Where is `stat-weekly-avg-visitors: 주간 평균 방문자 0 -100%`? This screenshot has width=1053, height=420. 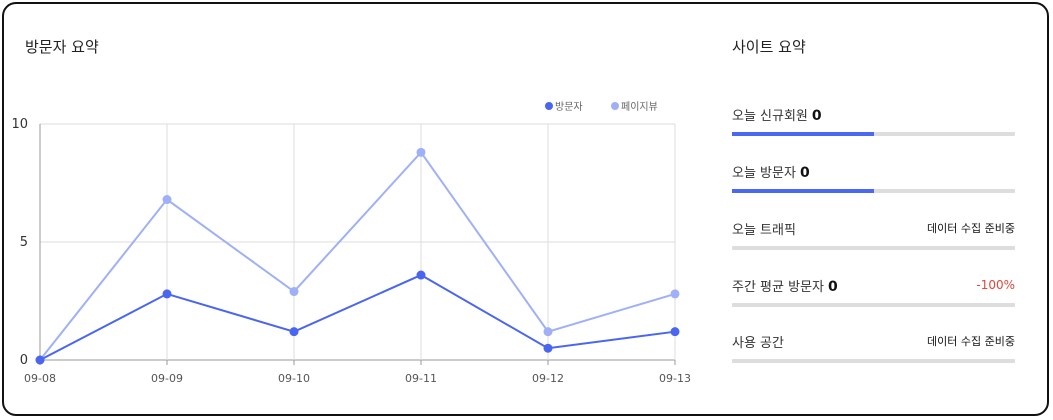
stat-weekly-avg-visitors: 주간 평균 방문자 0 -100% is located at coordinates (873, 291).